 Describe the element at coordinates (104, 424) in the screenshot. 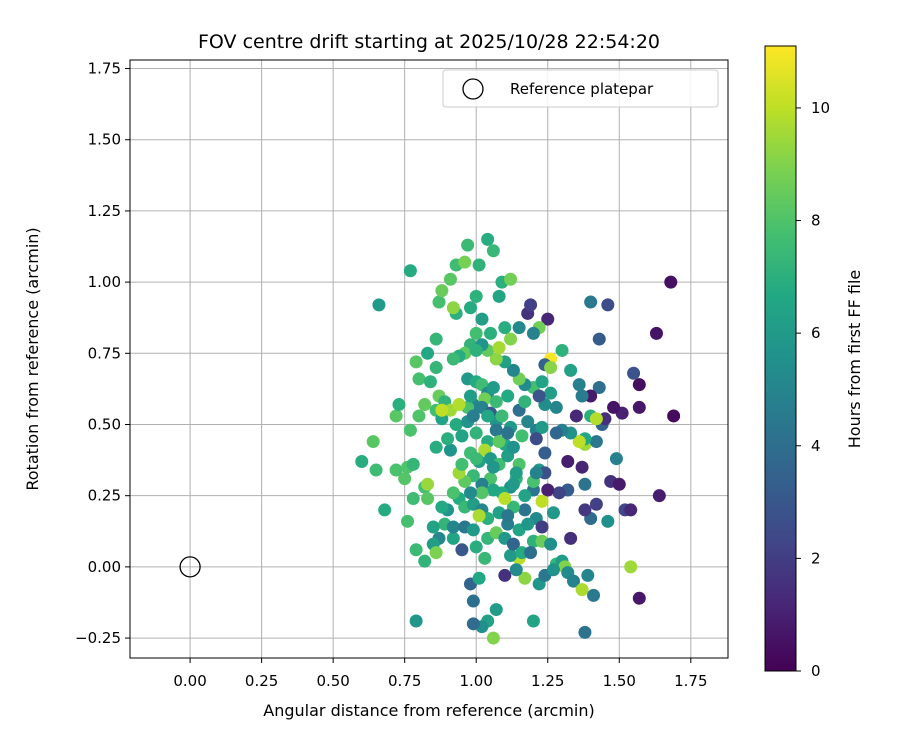

I see `y-tick-label: 0.50` at that location.